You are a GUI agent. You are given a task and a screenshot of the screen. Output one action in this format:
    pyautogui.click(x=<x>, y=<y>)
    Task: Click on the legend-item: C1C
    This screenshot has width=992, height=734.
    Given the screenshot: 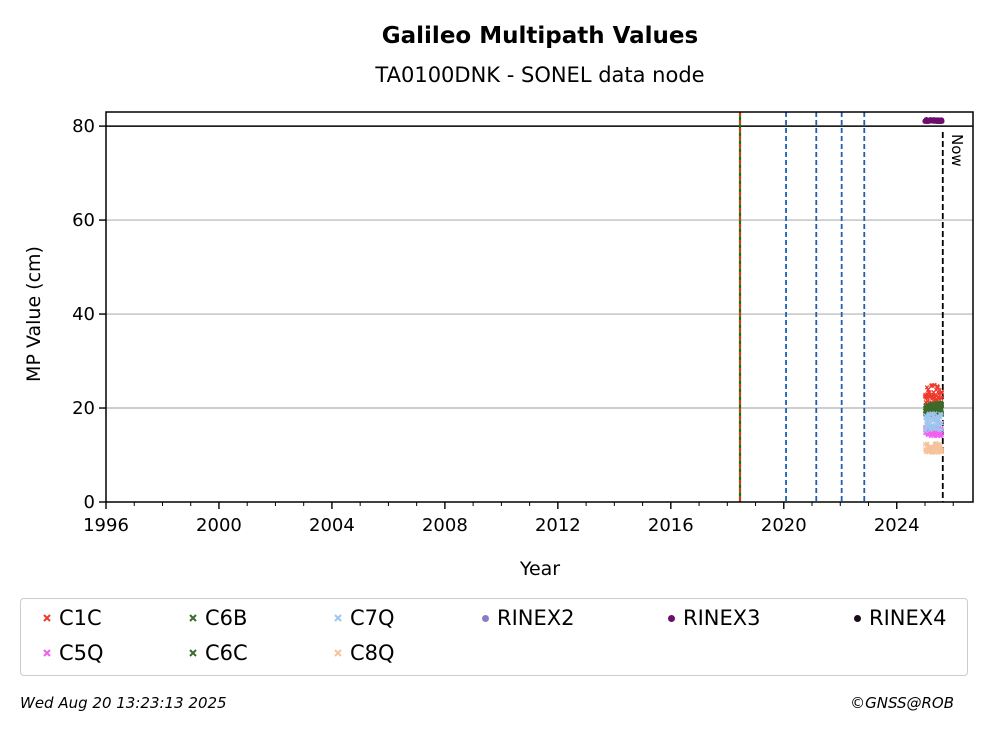 What is the action you would take?
    pyautogui.click(x=72, y=618)
    